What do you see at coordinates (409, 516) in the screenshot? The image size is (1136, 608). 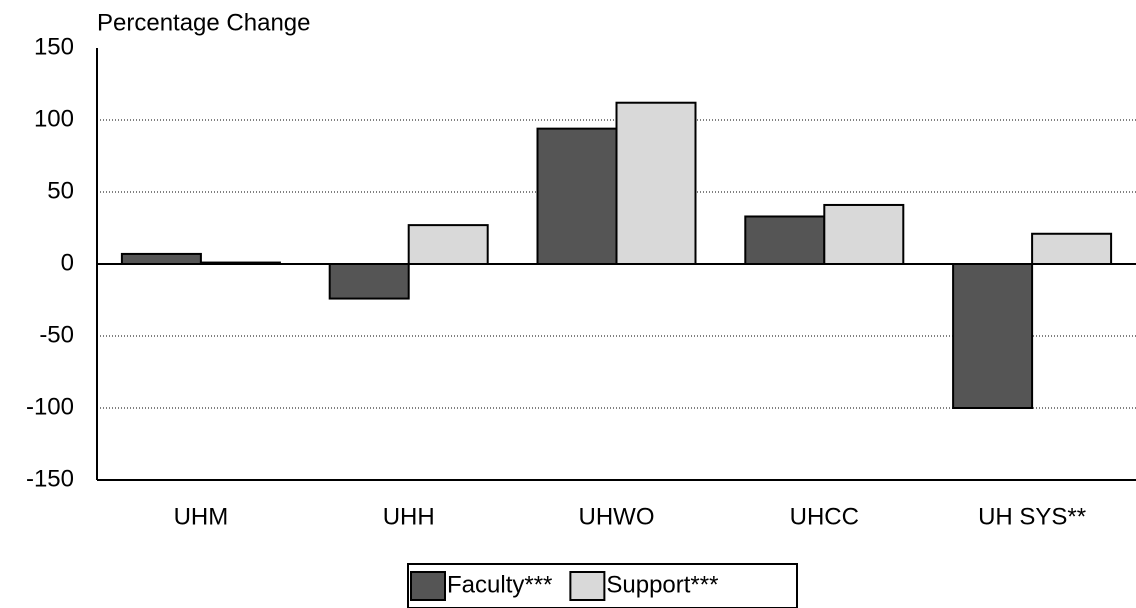 I see `x-tick-label: UHH` at bounding box center [409, 516].